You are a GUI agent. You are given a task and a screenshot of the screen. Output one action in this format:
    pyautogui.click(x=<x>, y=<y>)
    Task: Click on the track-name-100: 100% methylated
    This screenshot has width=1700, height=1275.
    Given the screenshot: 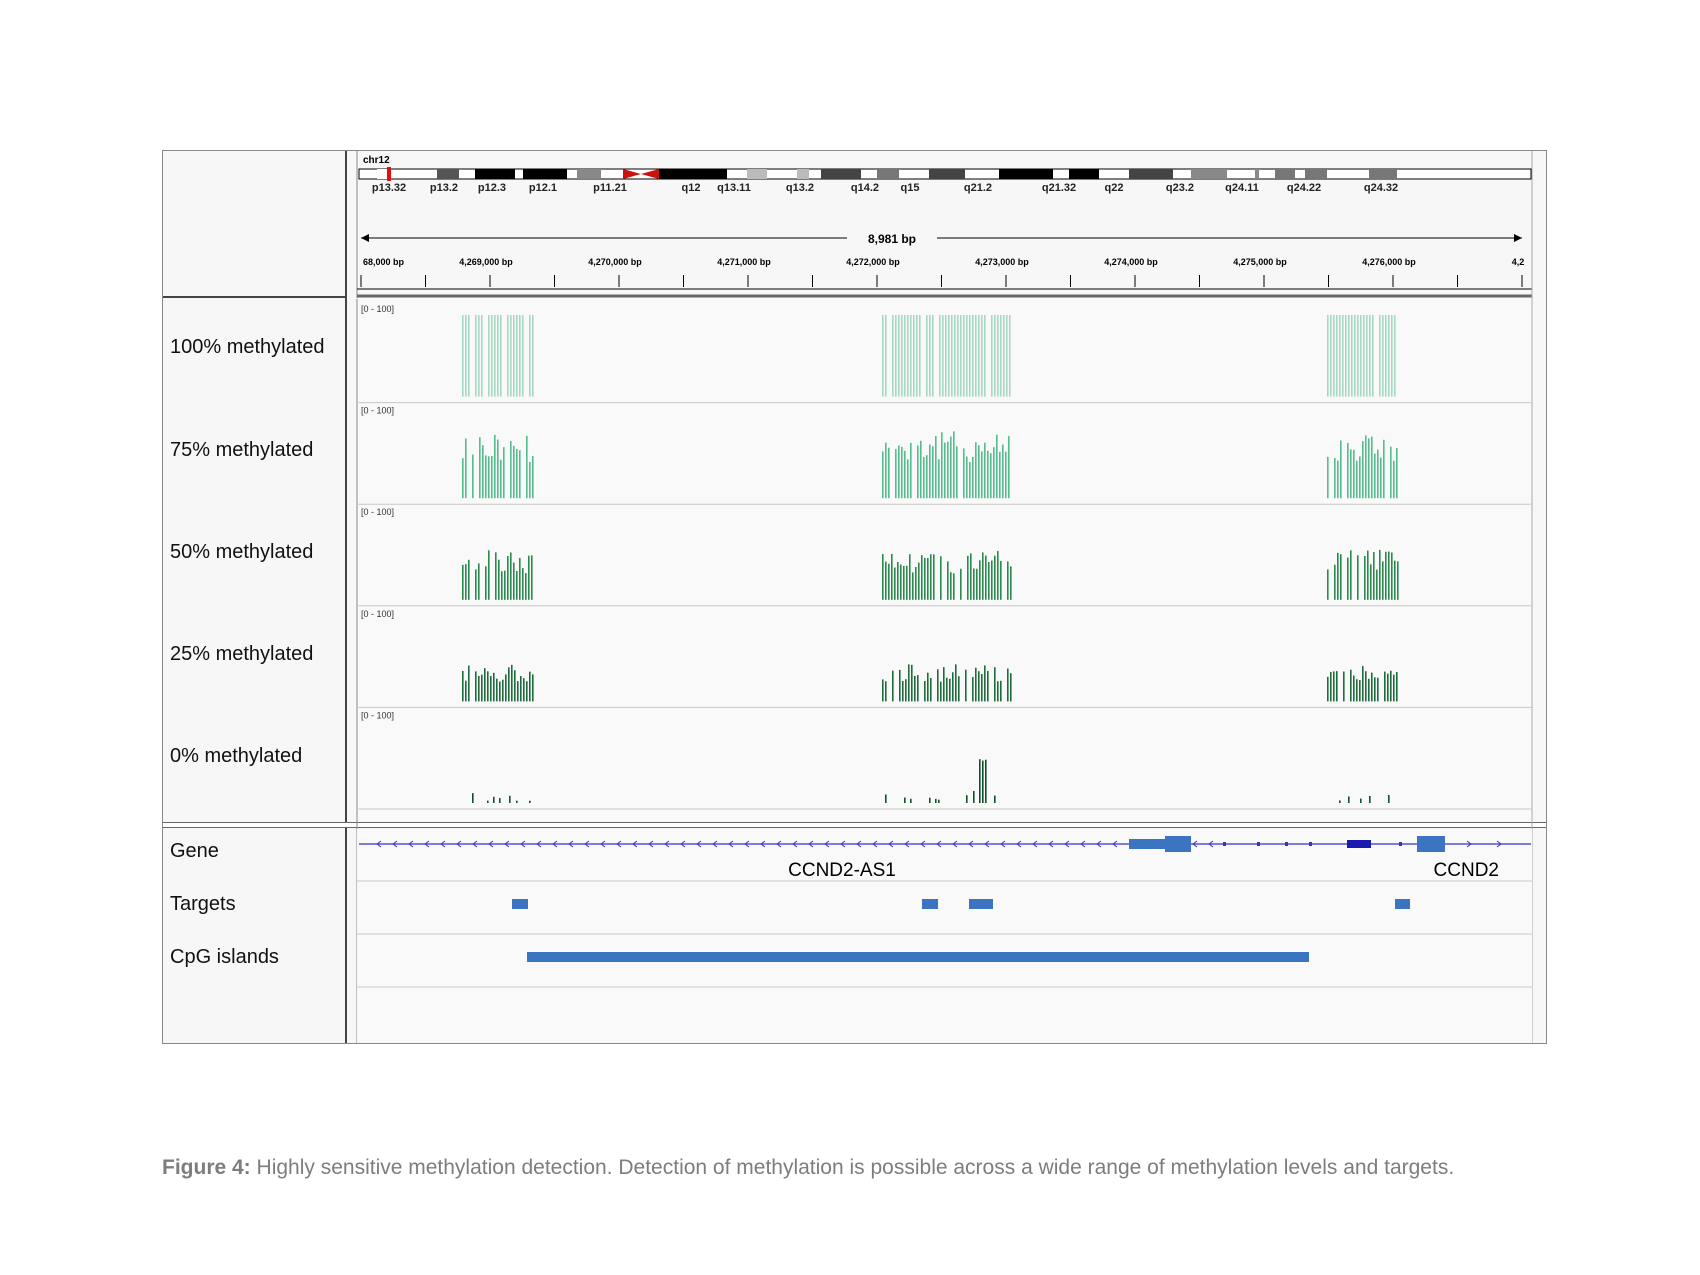 What is the action you would take?
    pyautogui.click(x=247, y=347)
    